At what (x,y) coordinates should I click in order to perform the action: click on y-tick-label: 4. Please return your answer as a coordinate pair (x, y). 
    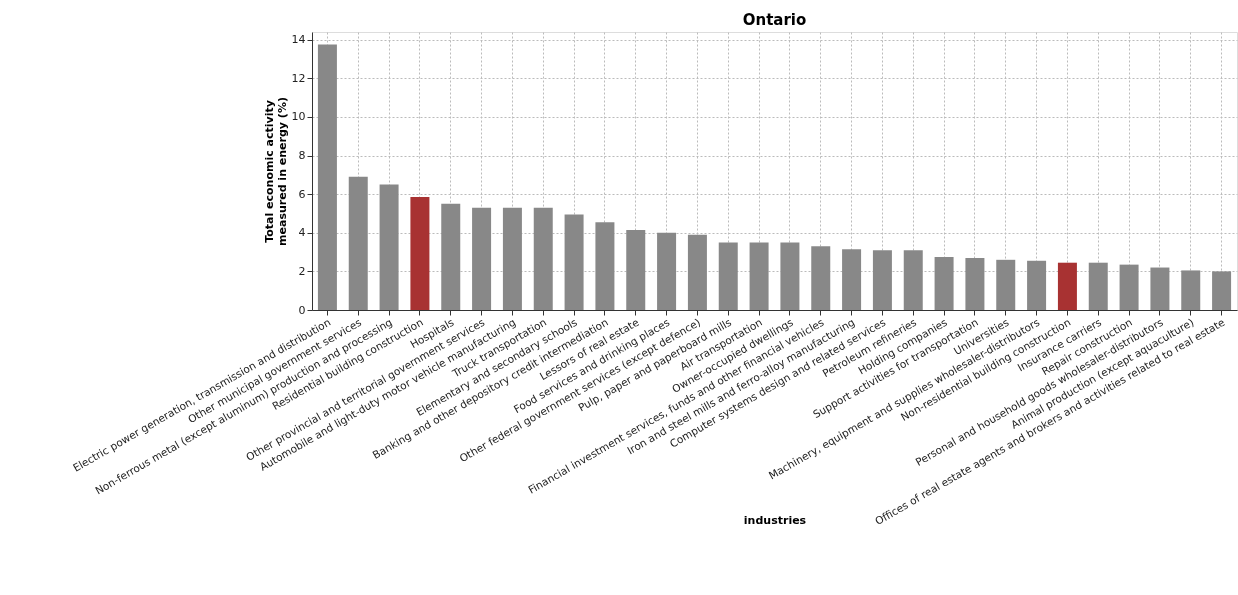
    Looking at the image, I should click on (302, 233).